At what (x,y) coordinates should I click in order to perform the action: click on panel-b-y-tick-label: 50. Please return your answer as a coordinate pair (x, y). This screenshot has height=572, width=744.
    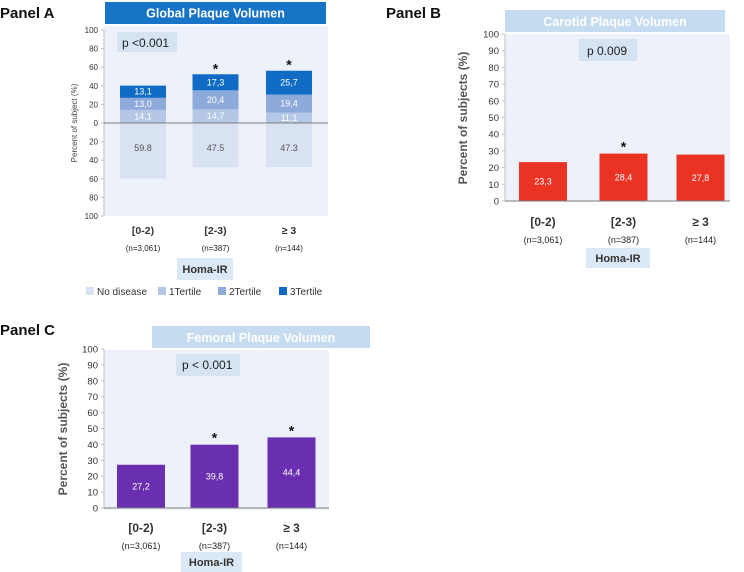
    Looking at the image, I should click on (493, 118).